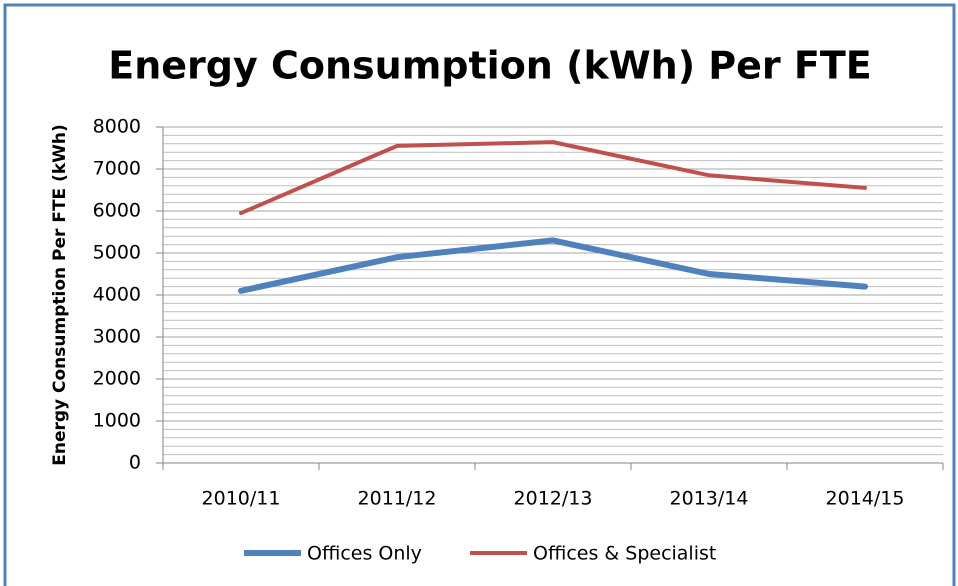  Describe the element at coordinates (397, 499) in the screenshot. I see `x-tick-label: 2011/12` at that location.